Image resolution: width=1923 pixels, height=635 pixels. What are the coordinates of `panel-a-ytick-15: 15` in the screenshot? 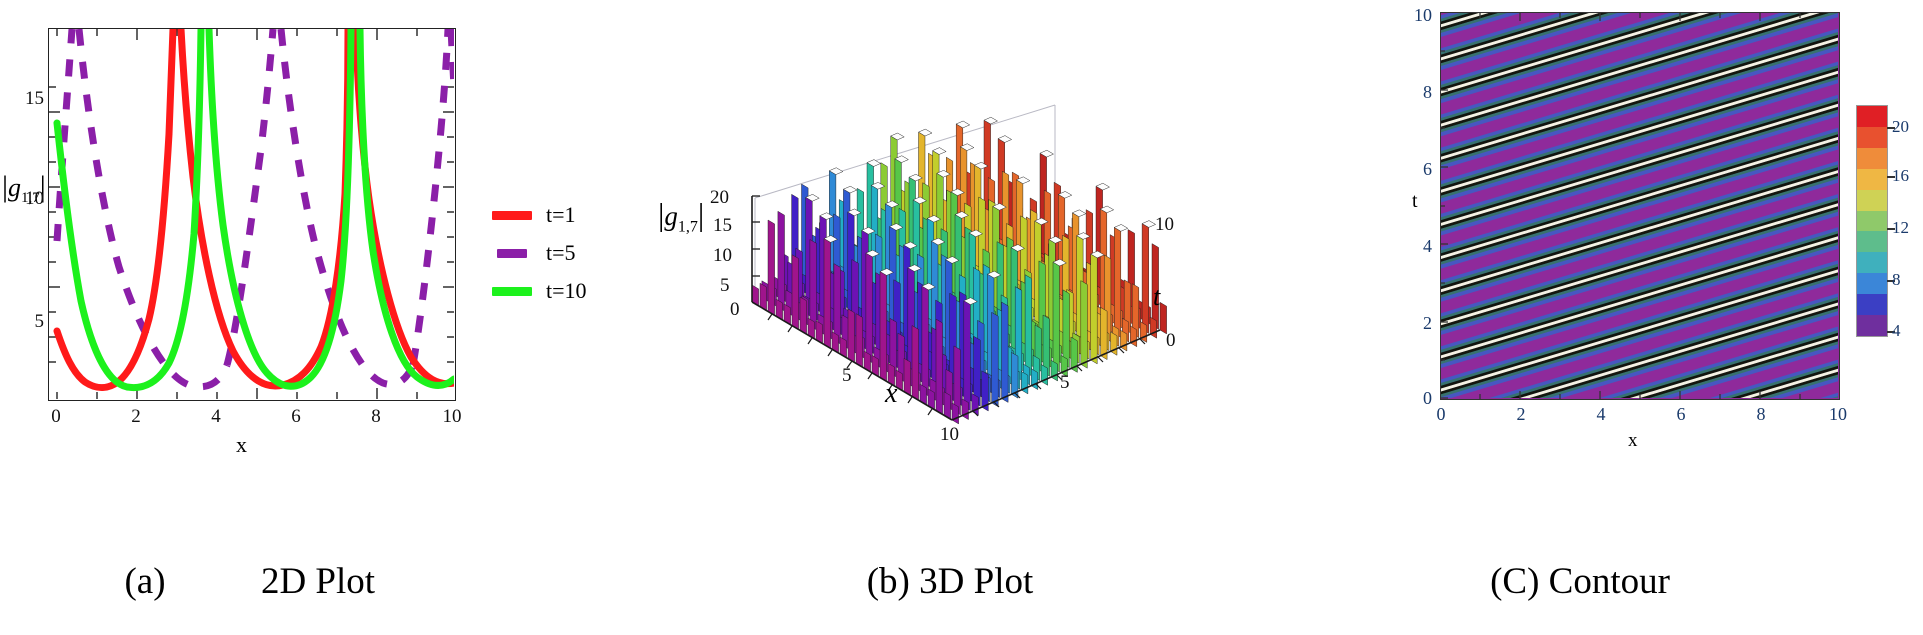 It's located at (34, 98).